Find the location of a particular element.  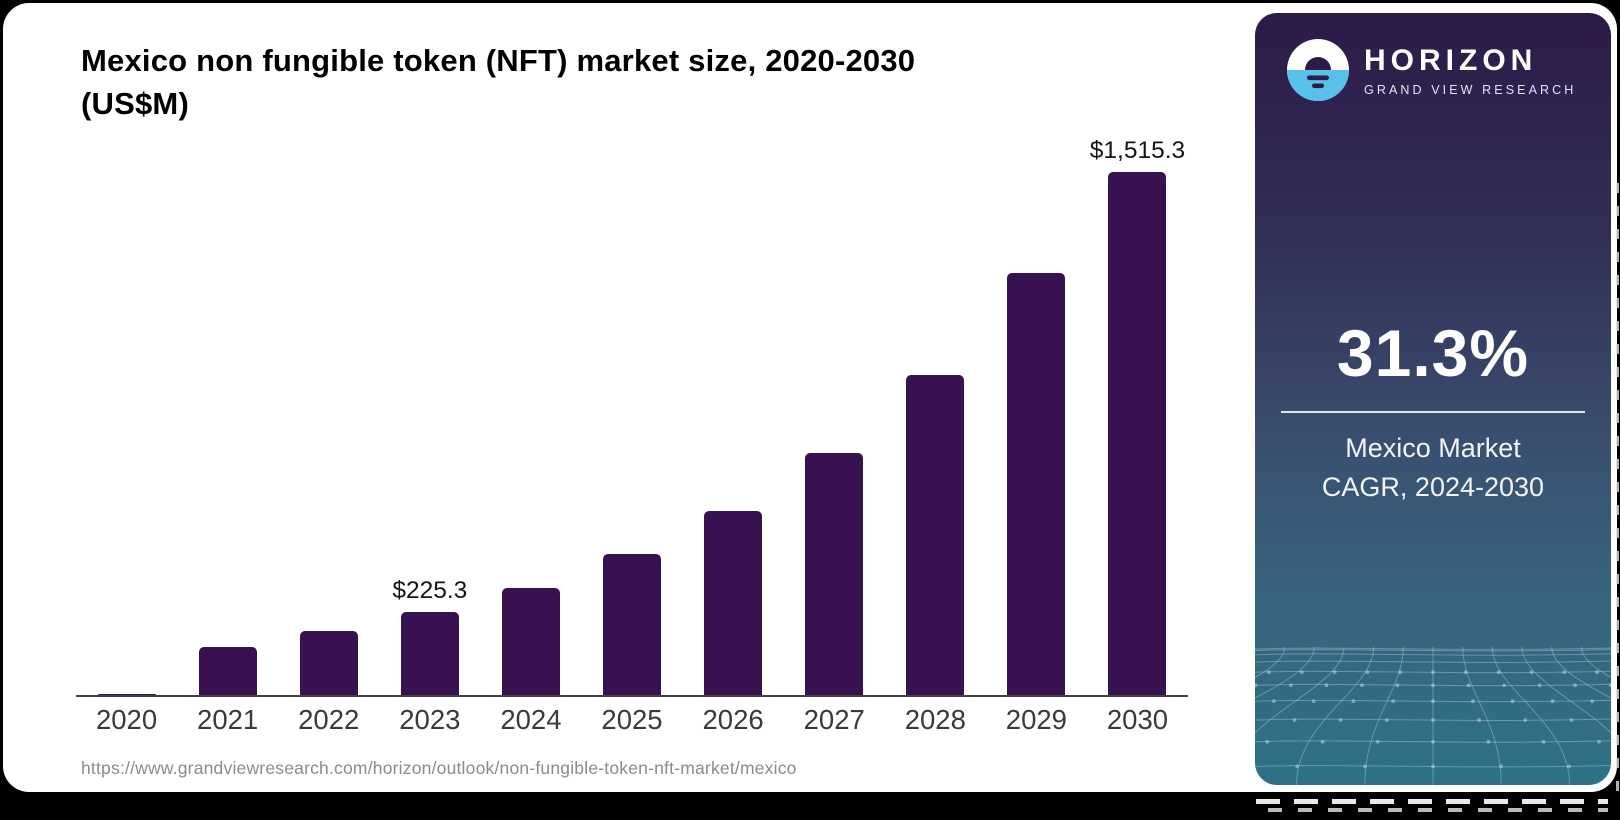

cagr-value: 31.3% is located at coordinates (1433, 353).